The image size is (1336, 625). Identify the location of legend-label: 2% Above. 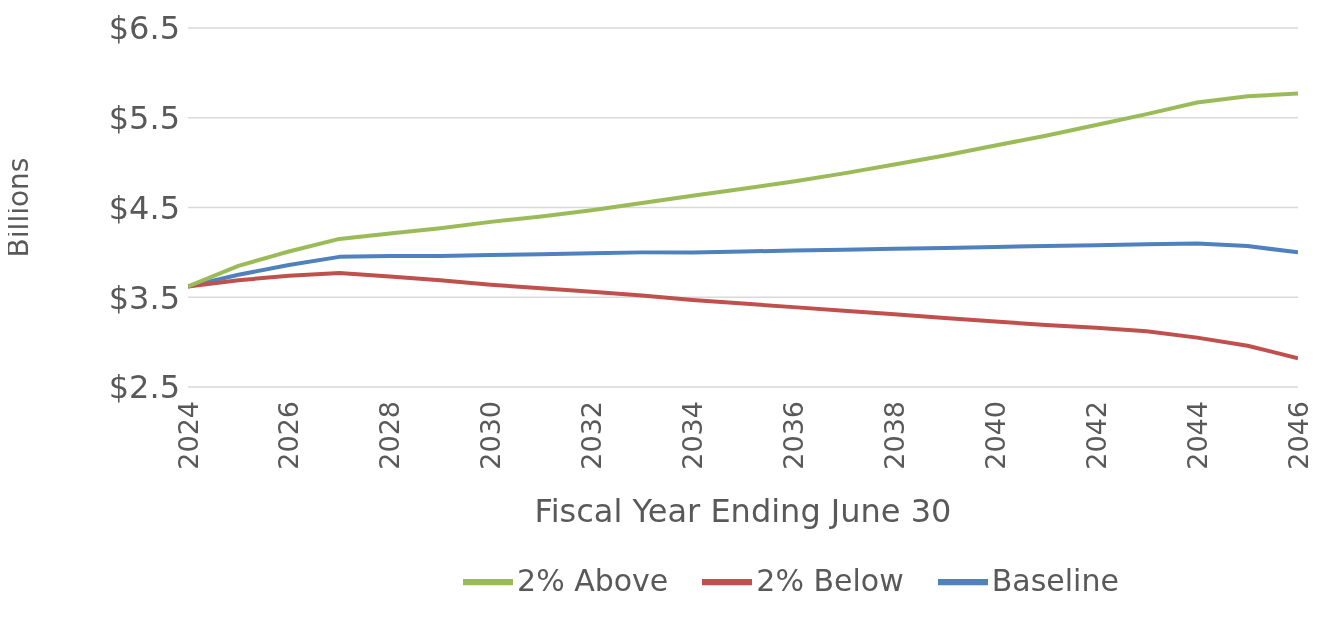
(593, 580).